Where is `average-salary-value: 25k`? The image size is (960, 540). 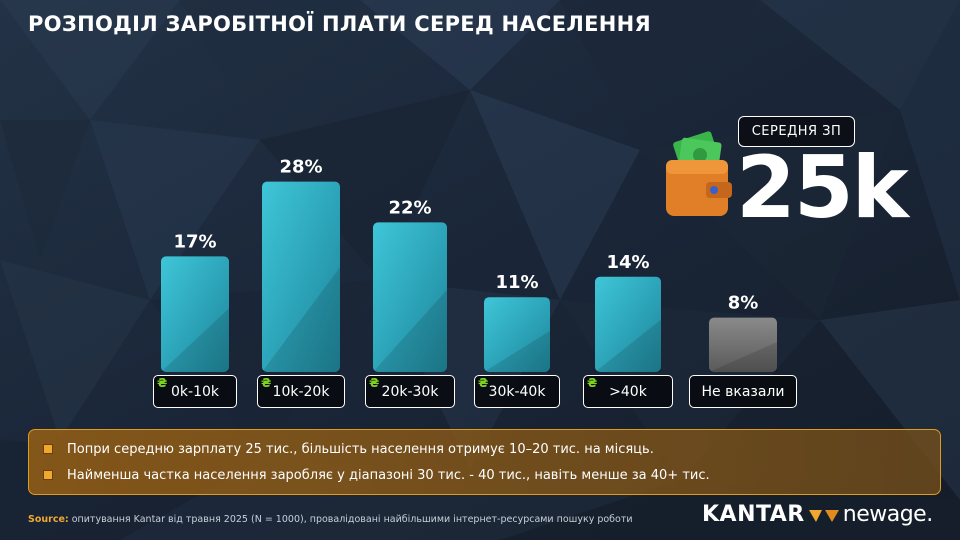
average-salary-value: 25k is located at coordinates (822, 188).